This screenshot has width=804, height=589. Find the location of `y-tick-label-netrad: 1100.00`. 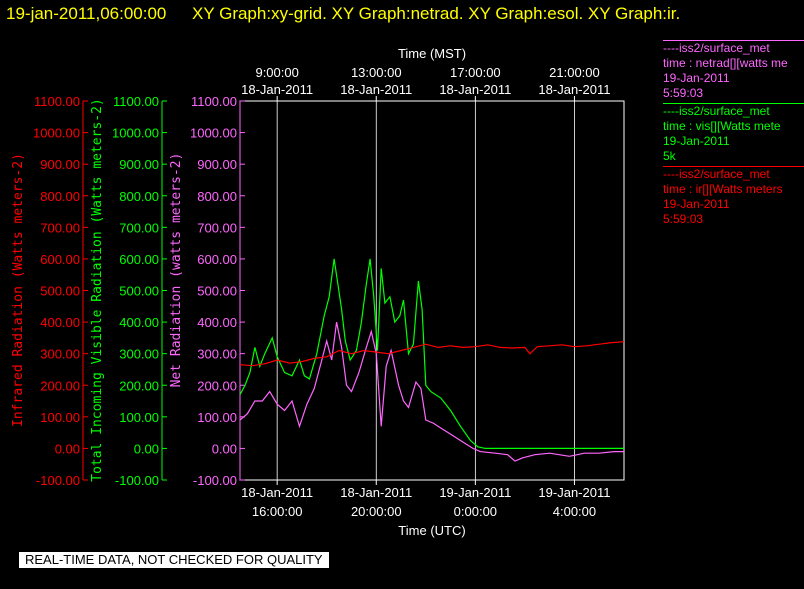

y-tick-label-netrad: 1100.00 is located at coordinates (214, 101).